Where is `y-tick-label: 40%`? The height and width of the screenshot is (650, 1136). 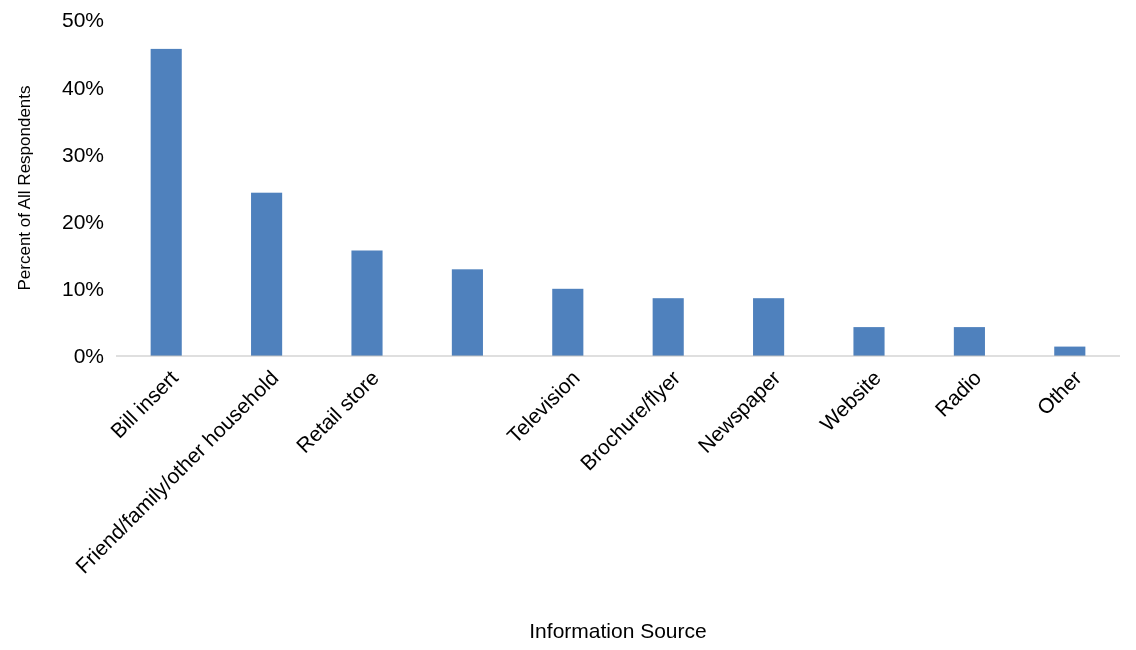 y-tick-label: 40% is located at coordinates (82, 87).